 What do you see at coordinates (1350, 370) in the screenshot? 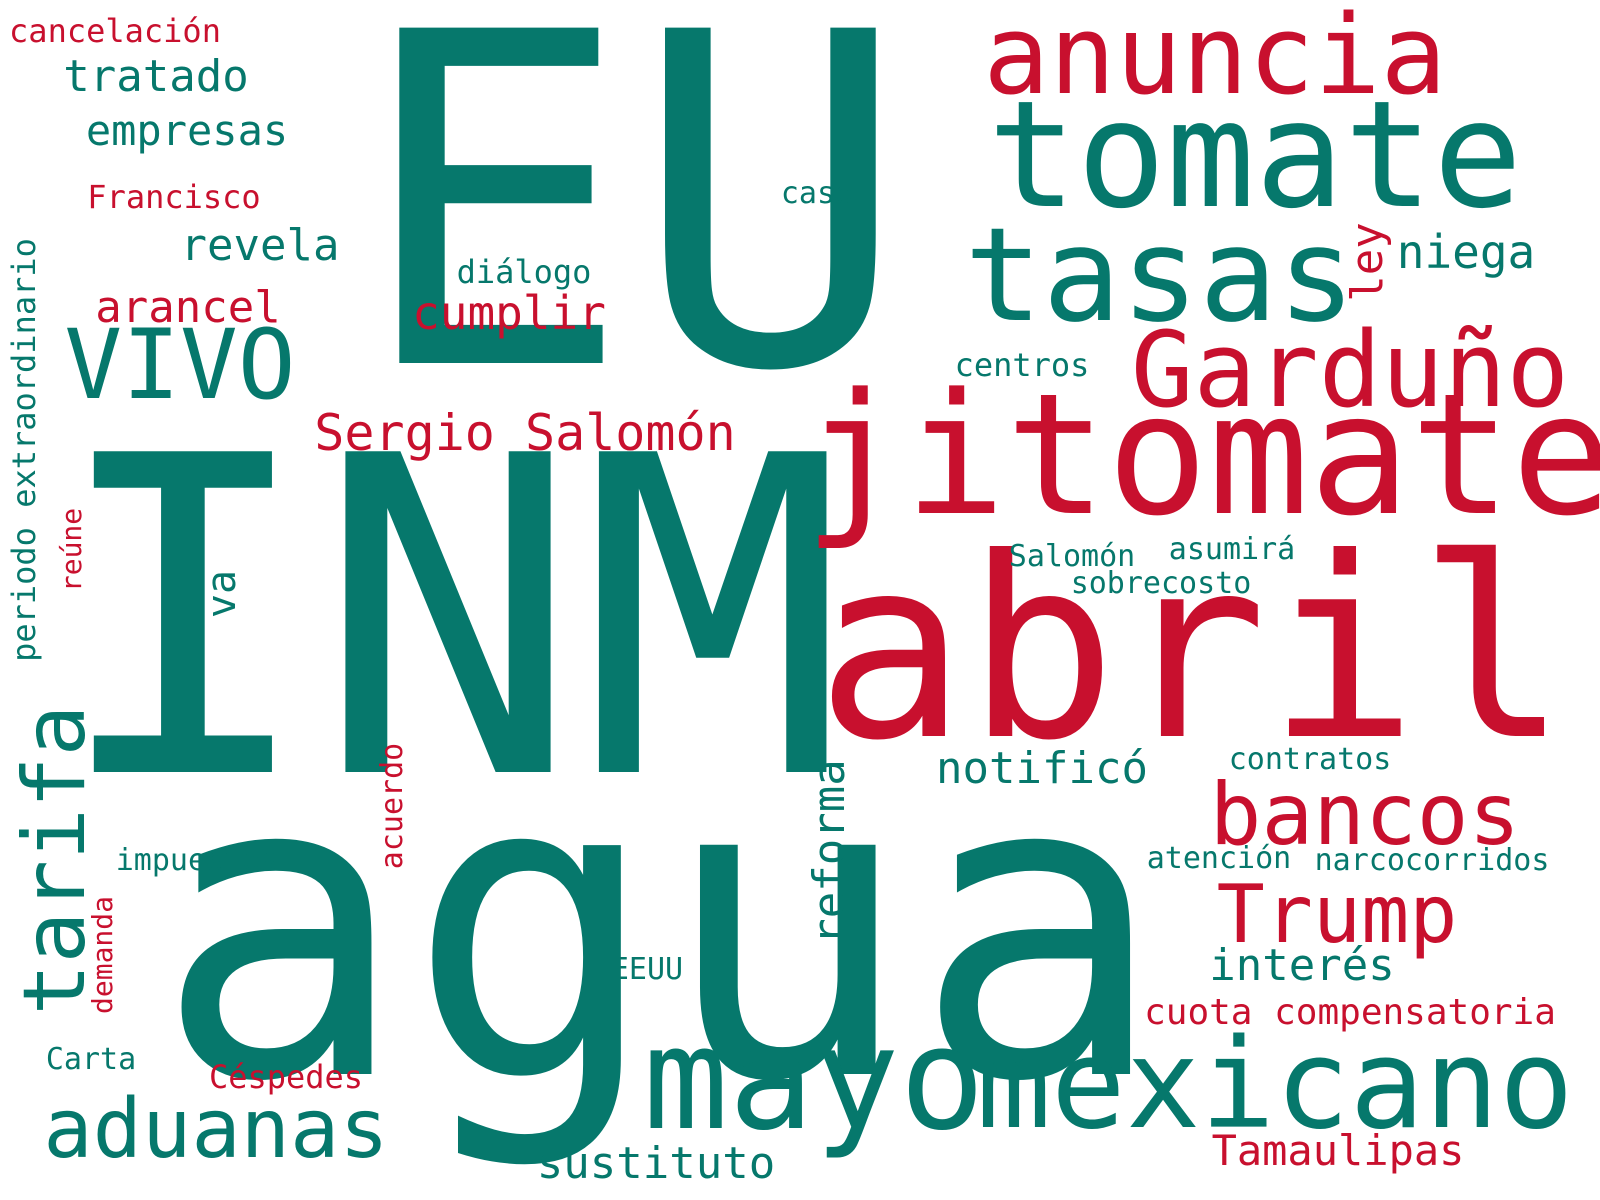
I see `word-garduno: Garduño` at bounding box center [1350, 370].